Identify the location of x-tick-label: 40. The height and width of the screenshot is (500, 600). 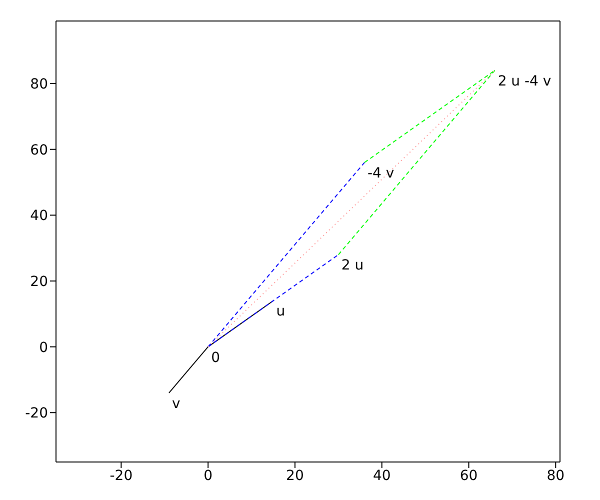
(381, 476).